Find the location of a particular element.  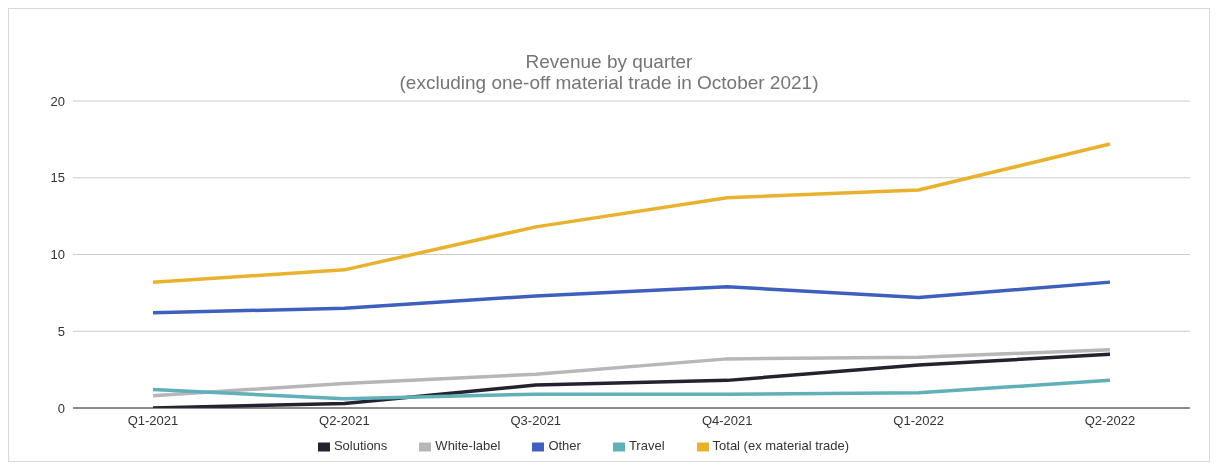

legend-label: White-label is located at coordinates (468, 445).